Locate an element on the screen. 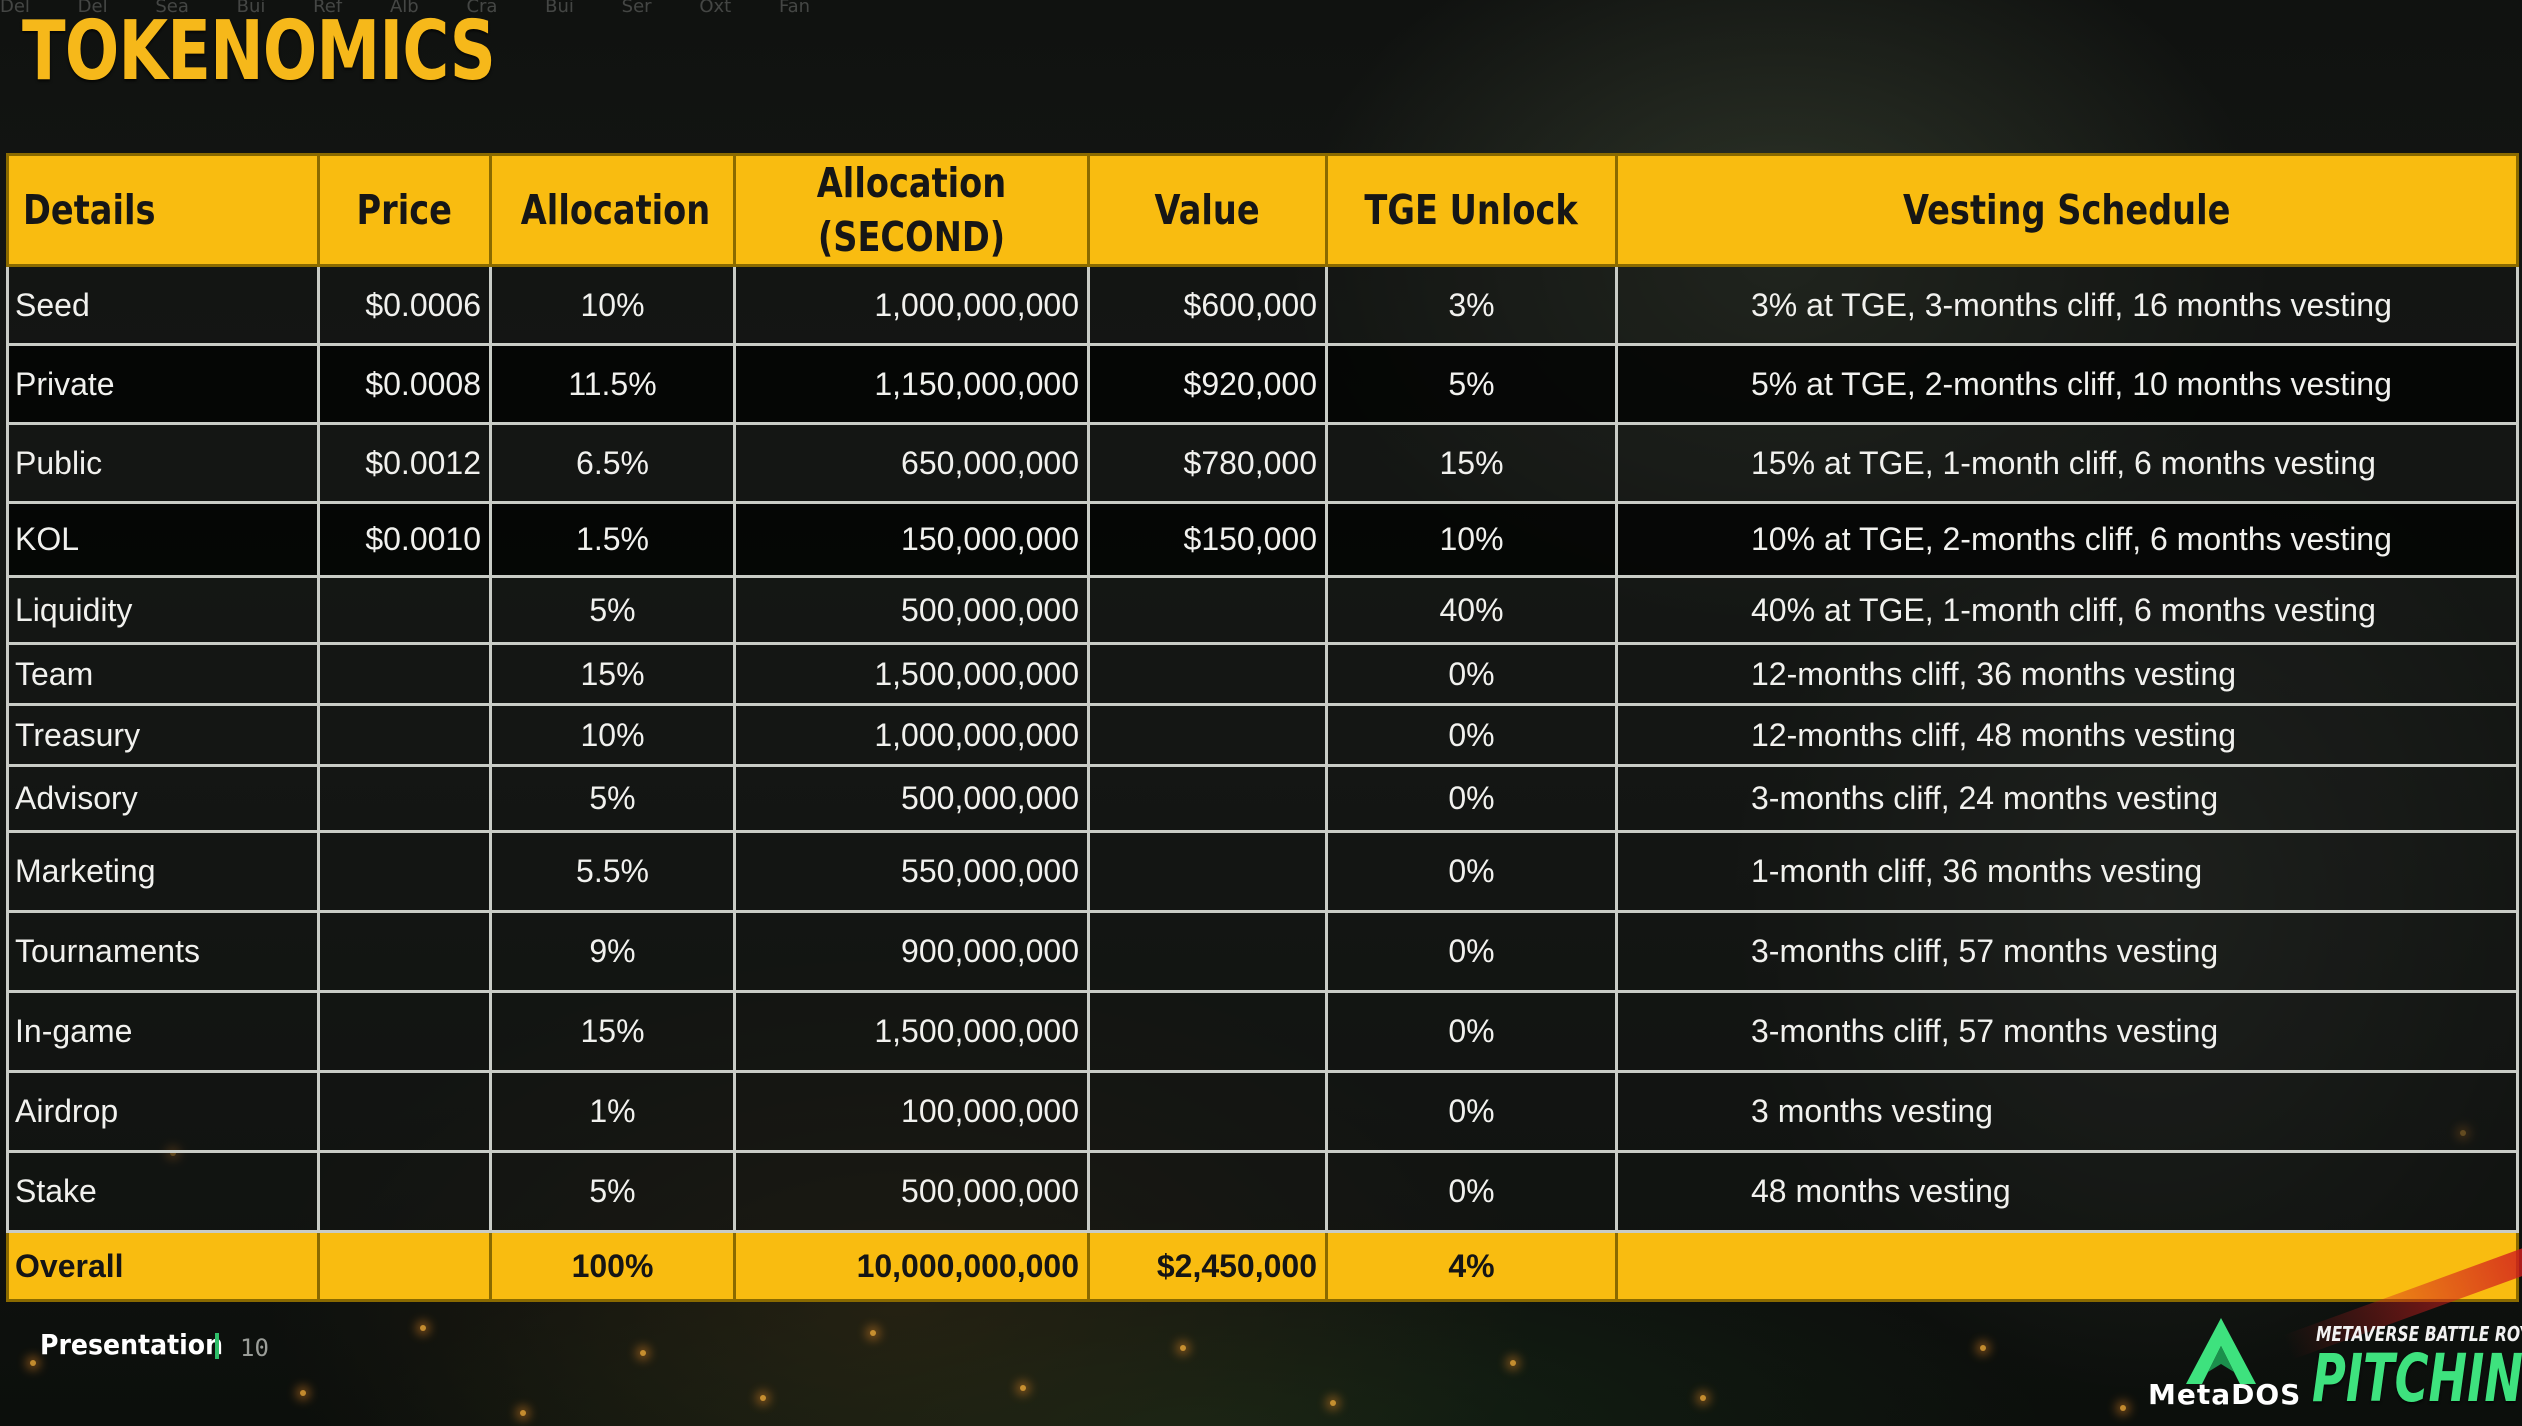 This screenshot has width=2522, height=1426. column-header-tge-unlock: TGE Unlock is located at coordinates (1471, 210).